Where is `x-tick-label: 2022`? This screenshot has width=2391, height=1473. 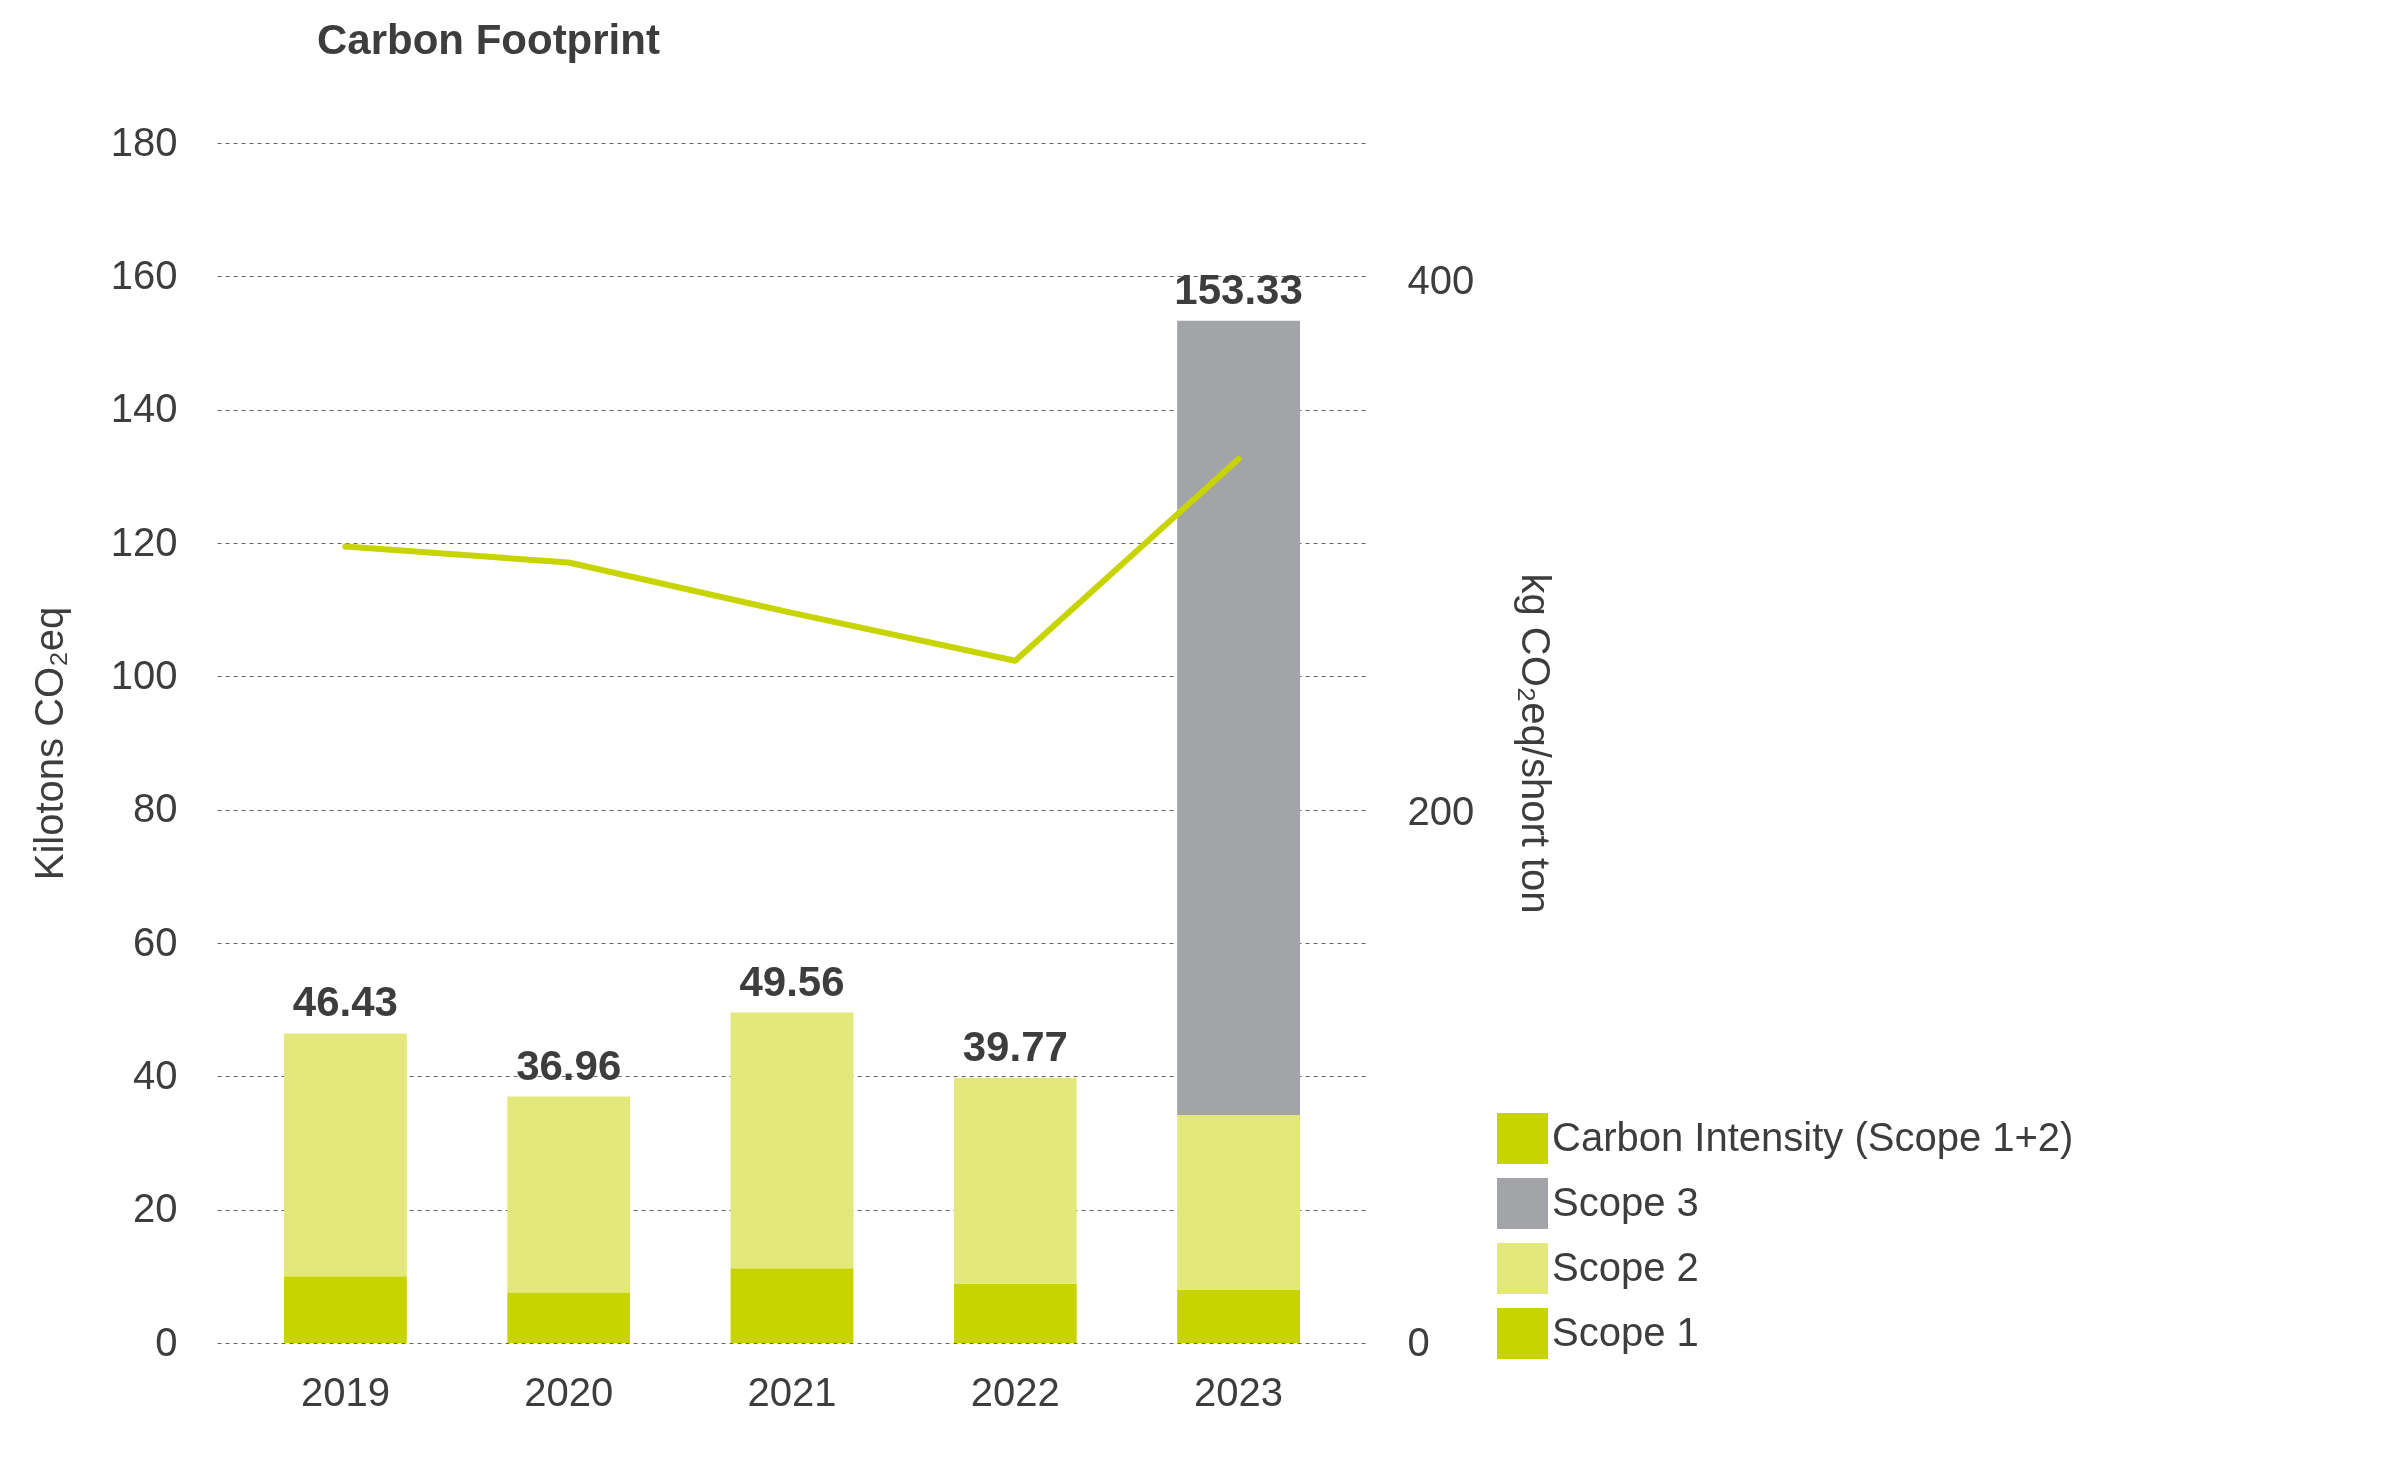
x-tick-label: 2022 is located at coordinates (1015, 1391).